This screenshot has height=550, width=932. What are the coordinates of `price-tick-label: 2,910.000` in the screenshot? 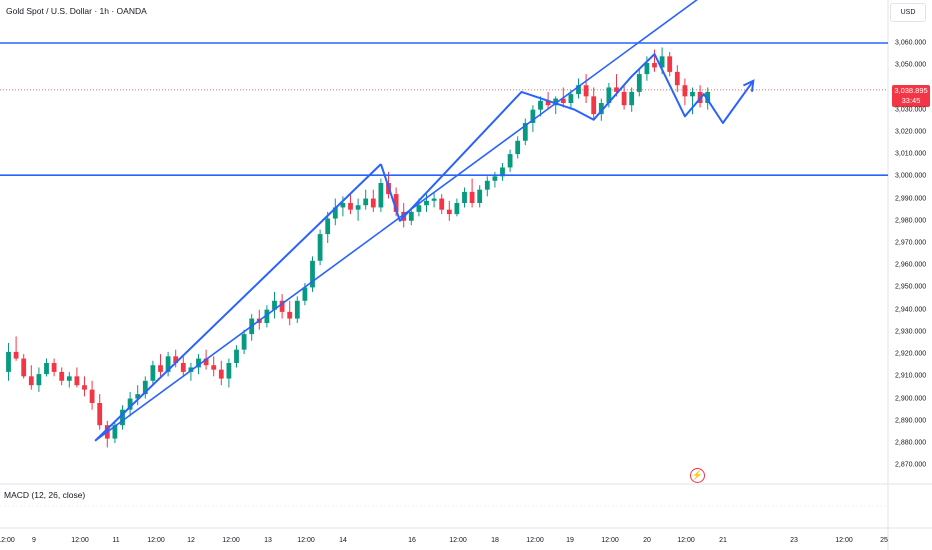 It's located at (911, 376).